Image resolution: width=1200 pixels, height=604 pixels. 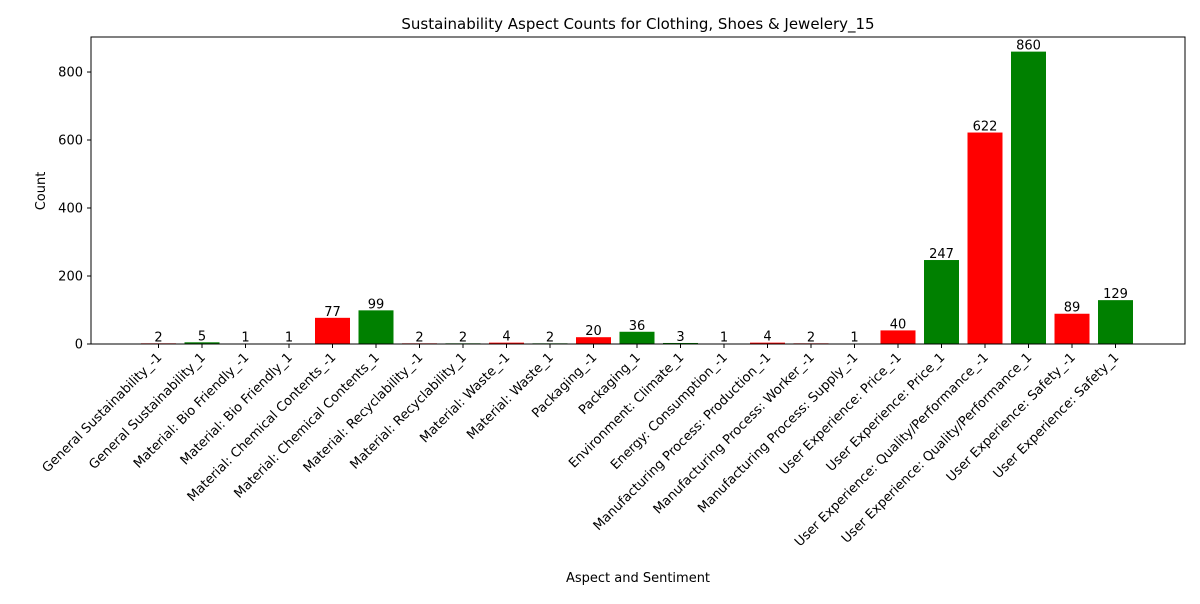 I want to click on bar-value-label: 77, so click(x=332, y=312).